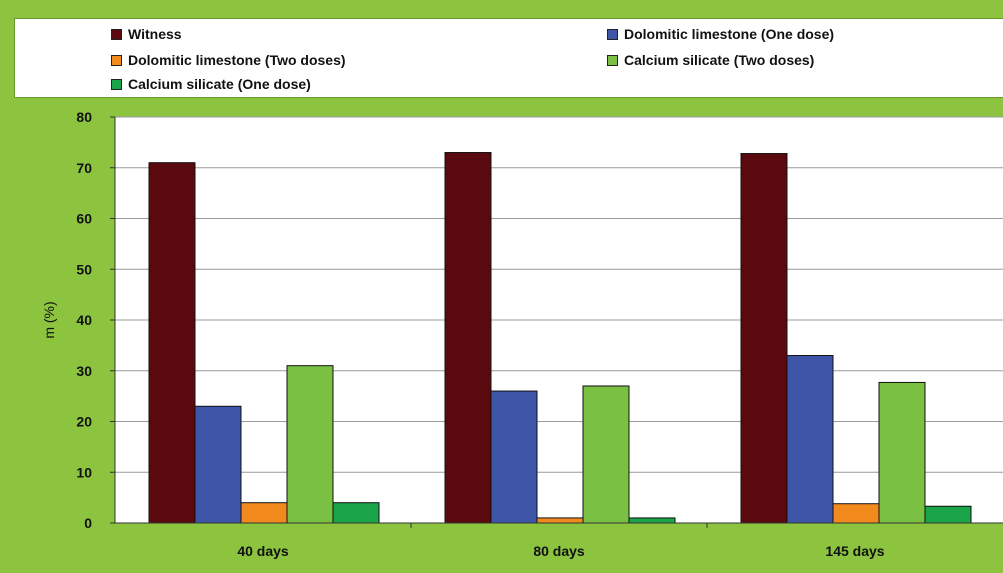 This screenshot has width=1003, height=573. I want to click on legend-label: Witness, so click(155, 34).